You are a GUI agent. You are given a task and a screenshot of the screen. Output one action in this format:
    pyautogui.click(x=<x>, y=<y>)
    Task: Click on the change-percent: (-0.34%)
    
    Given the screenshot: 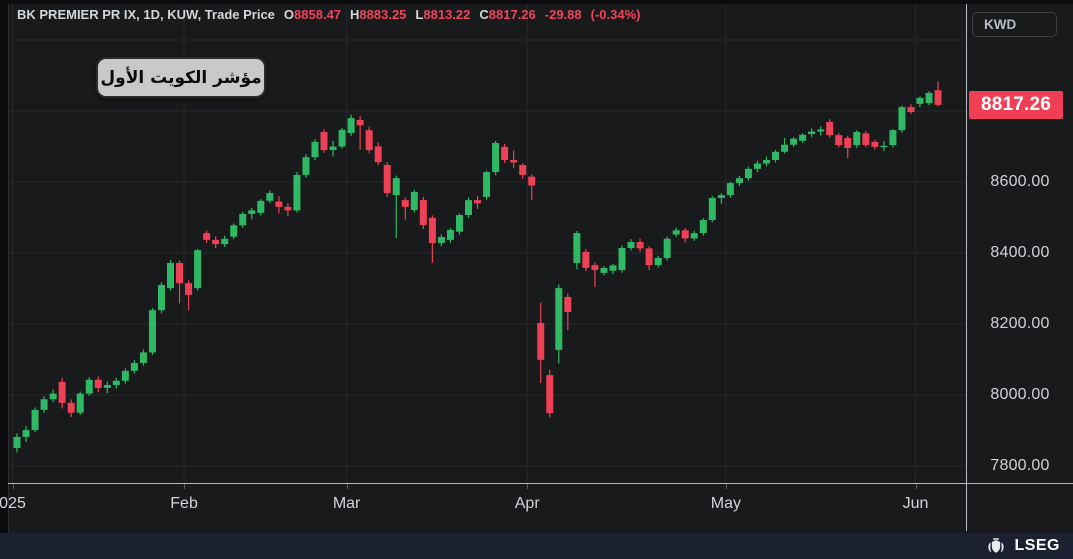 What is the action you would take?
    pyautogui.click(x=615, y=14)
    